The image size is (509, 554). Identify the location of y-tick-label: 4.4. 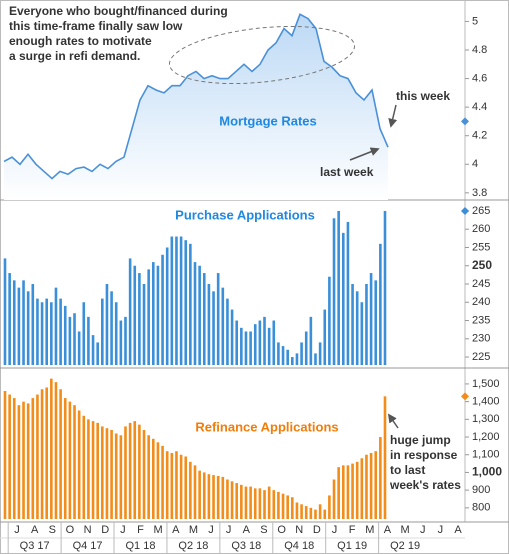
(479, 107).